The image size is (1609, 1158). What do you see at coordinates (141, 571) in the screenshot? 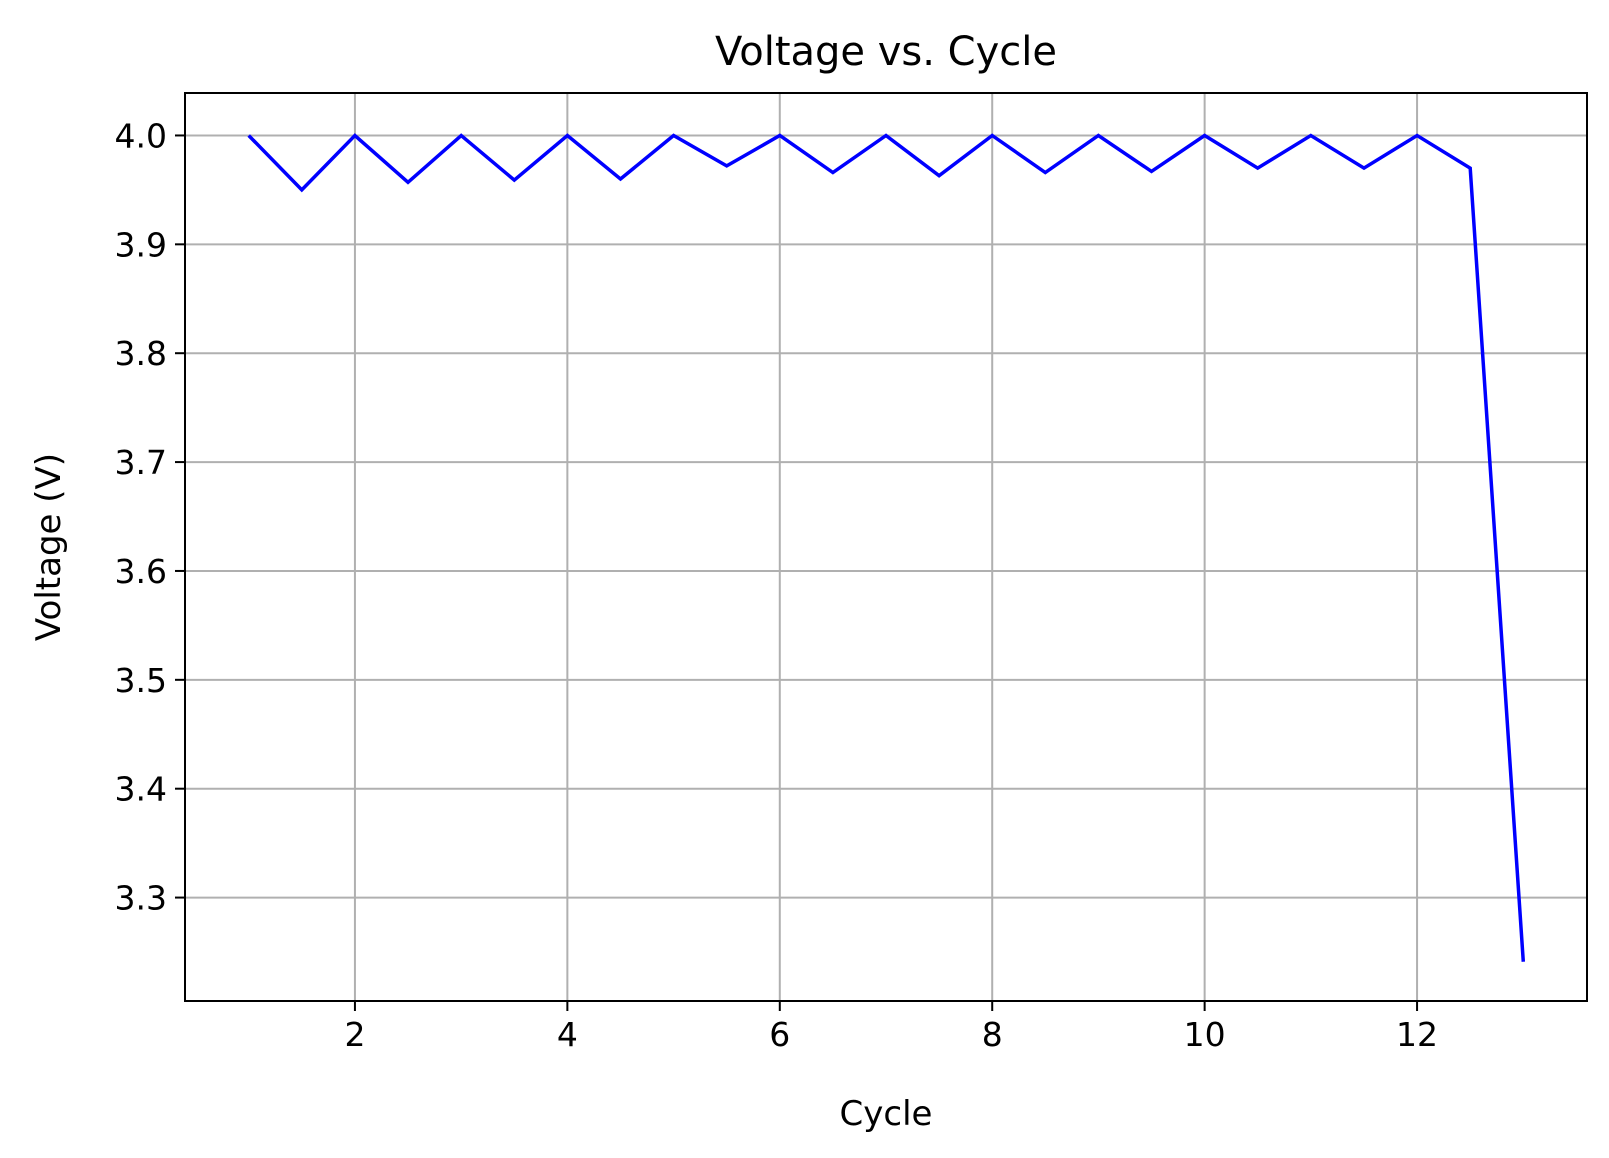
I see `y-tick-label: 3.6` at bounding box center [141, 571].